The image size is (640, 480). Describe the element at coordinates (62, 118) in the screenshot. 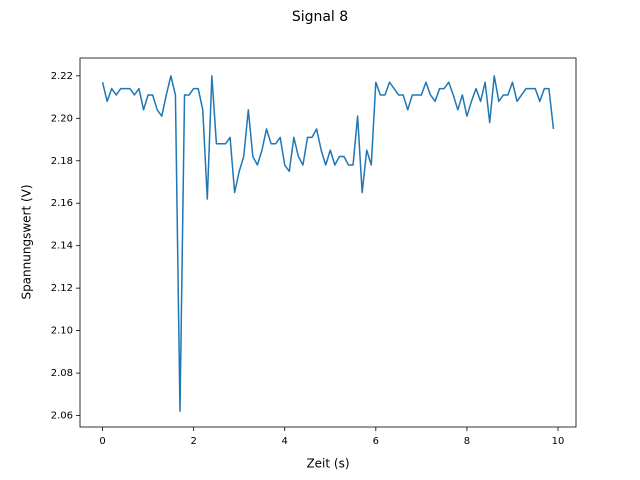

I see `y-tick-label: 2.20` at that location.